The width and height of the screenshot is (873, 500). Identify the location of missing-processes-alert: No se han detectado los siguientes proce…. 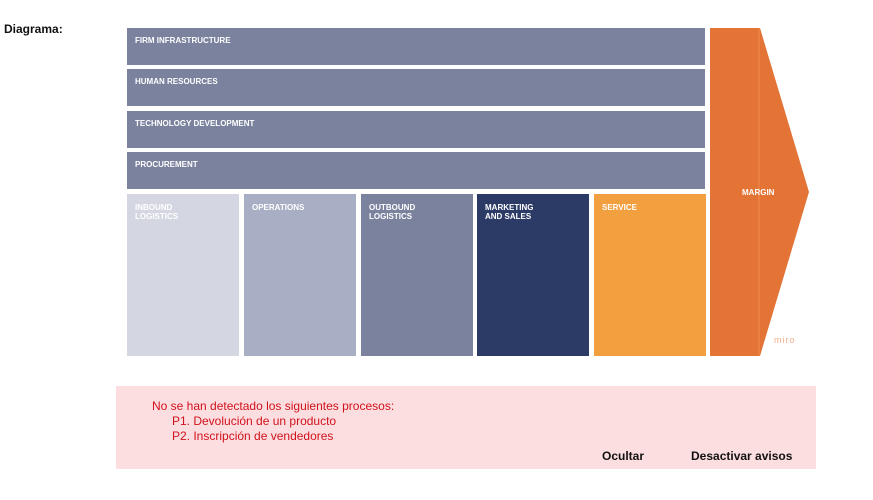
(466, 427).